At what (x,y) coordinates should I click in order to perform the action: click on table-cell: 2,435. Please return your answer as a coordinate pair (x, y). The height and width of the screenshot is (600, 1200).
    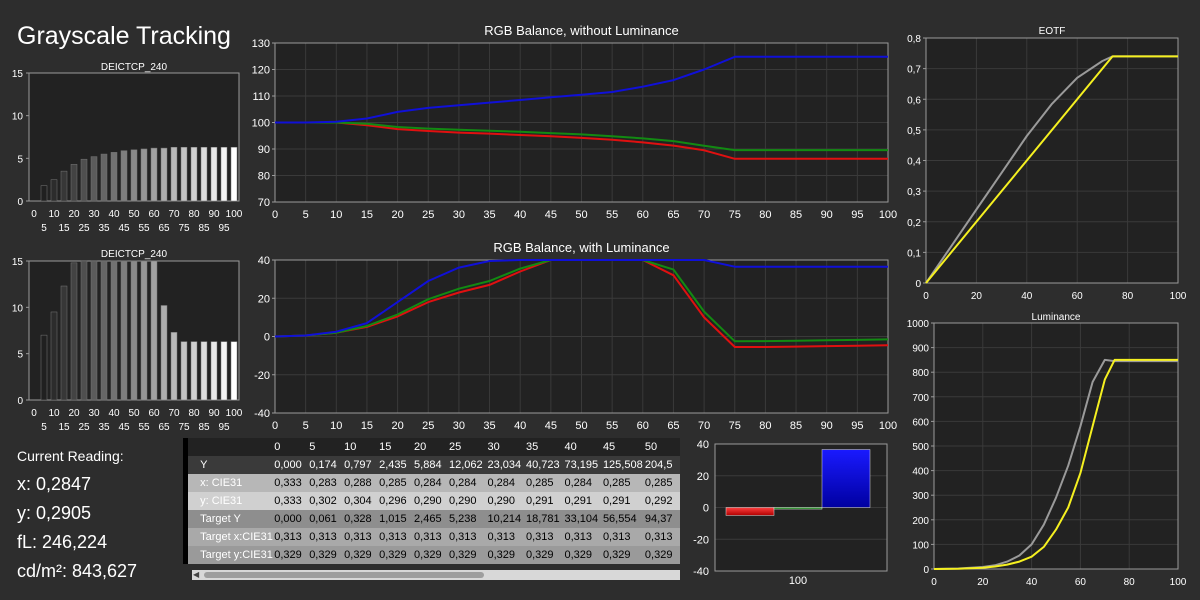
    Looking at the image, I should click on (397, 465).